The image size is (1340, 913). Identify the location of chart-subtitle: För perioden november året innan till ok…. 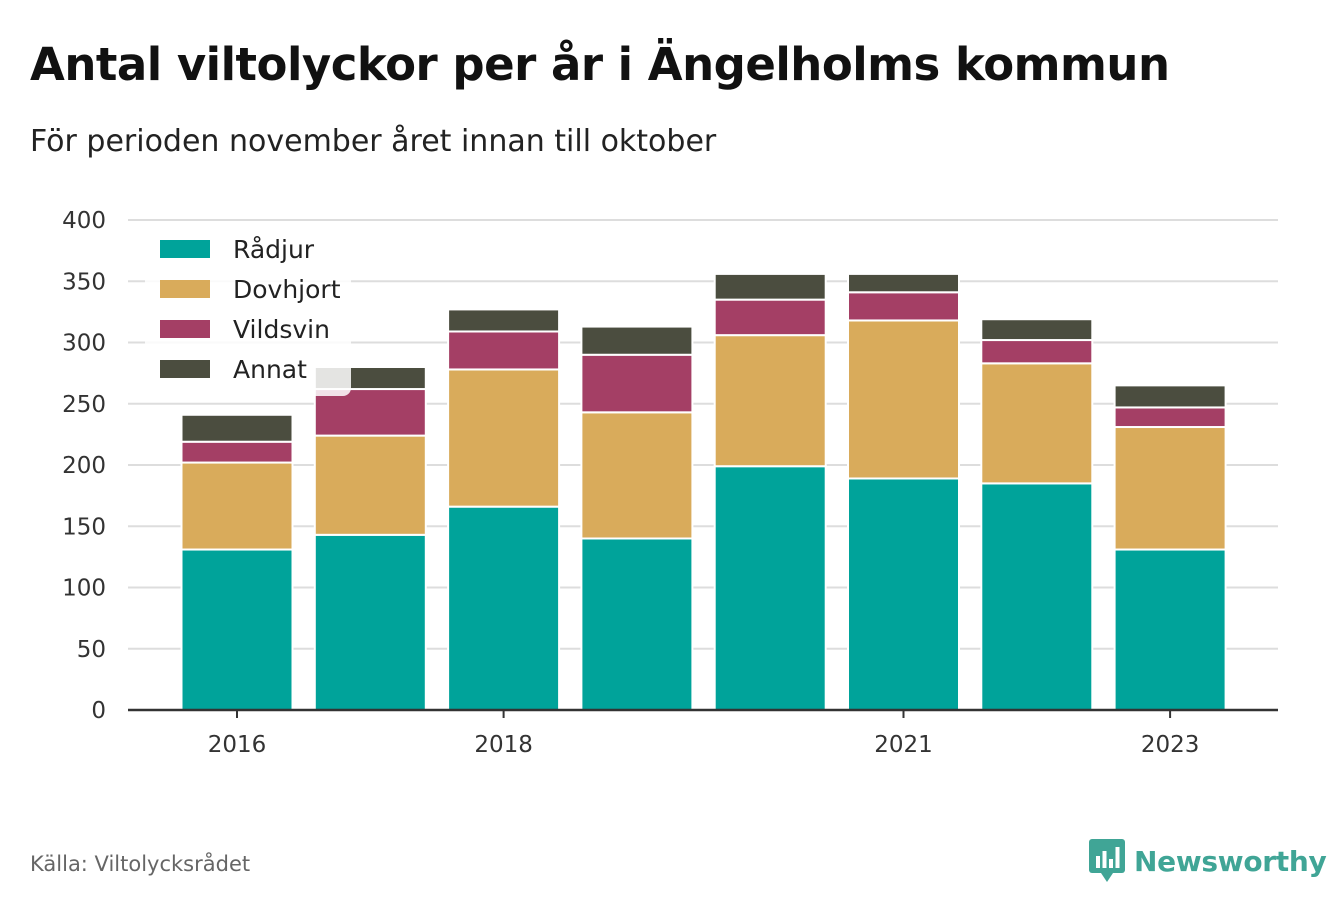
(373, 141).